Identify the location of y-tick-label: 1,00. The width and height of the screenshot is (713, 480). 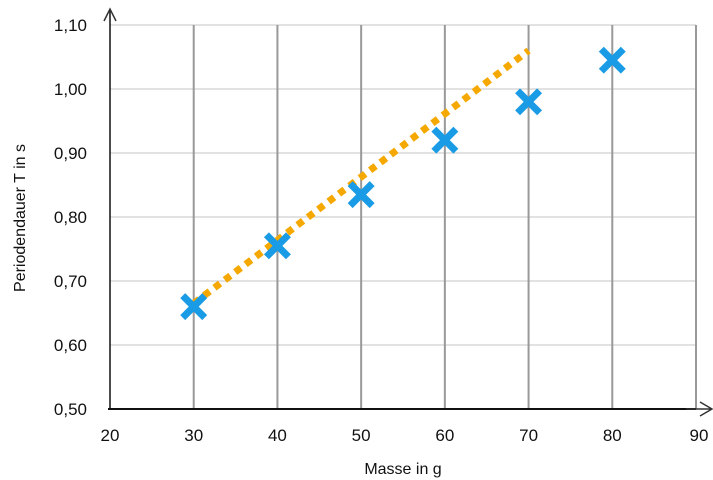
(70, 89).